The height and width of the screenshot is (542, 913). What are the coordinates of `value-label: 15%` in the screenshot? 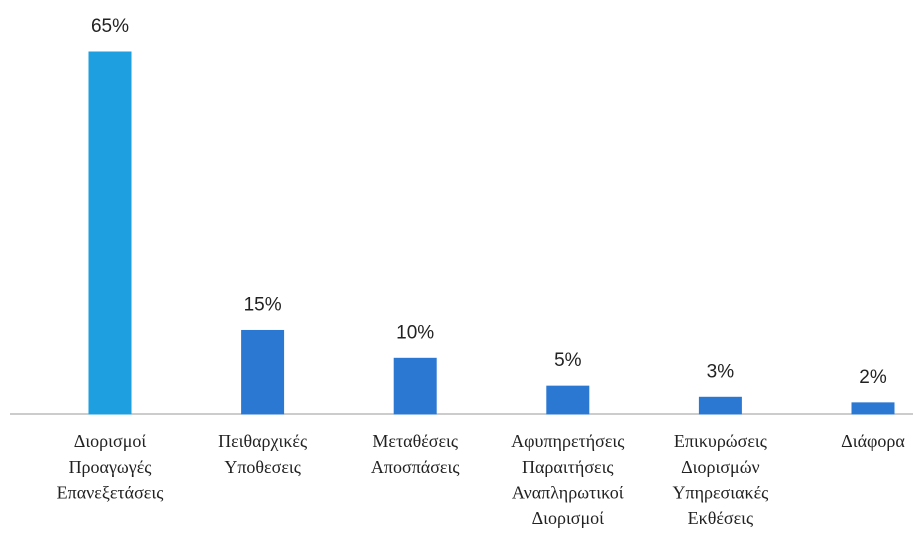 It's located at (263, 304).